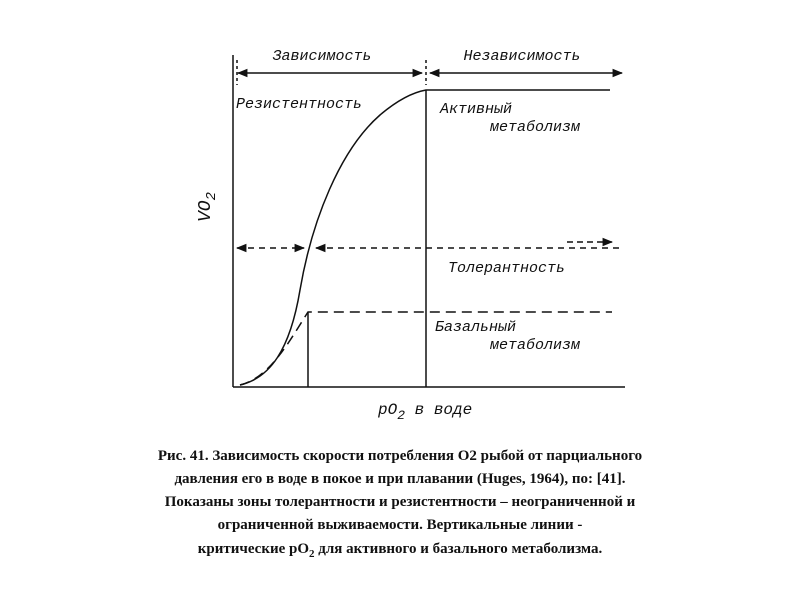  What do you see at coordinates (425, 348) in the screenshot?
I see `basal-curve` at bounding box center [425, 348].